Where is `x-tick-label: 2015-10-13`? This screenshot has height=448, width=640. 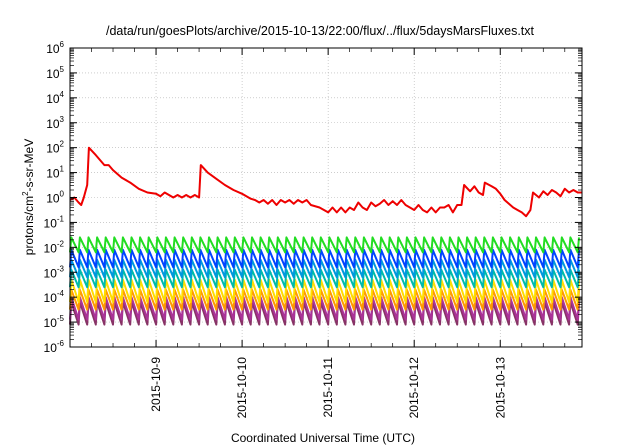
x-tick-label: 2015-10-13 is located at coordinates (500, 388).